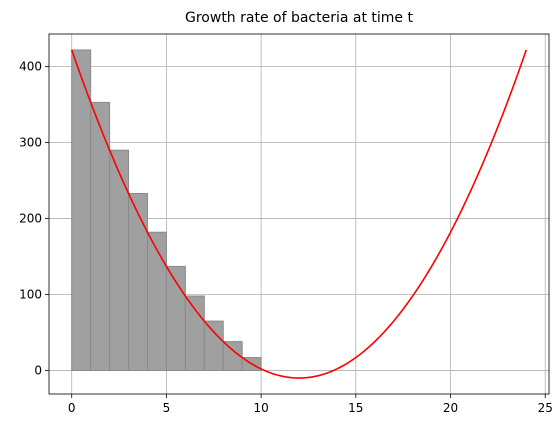 This screenshot has width=557, height=433. What do you see at coordinates (260, 408) in the screenshot?
I see `x-tick-label: 10` at bounding box center [260, 408].